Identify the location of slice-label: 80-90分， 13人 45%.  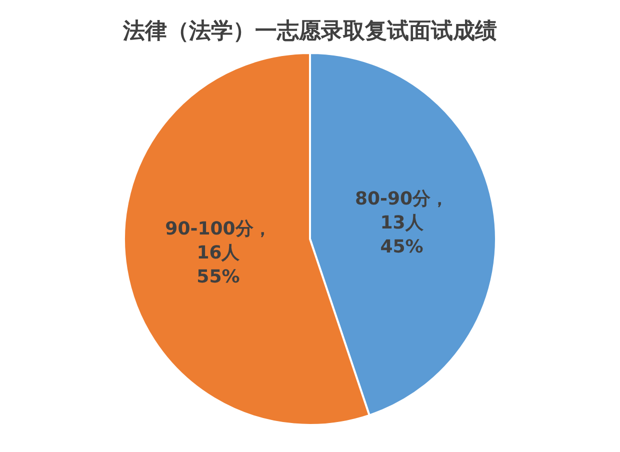
(401, 223).